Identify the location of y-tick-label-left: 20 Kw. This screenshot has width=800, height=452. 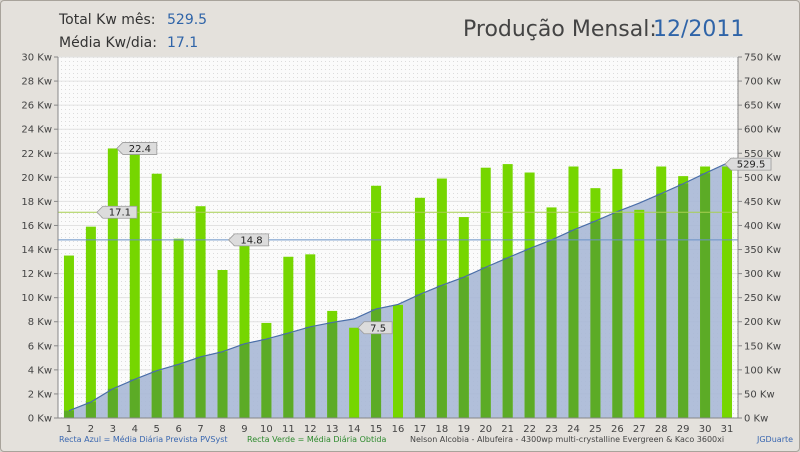
(36, 178).